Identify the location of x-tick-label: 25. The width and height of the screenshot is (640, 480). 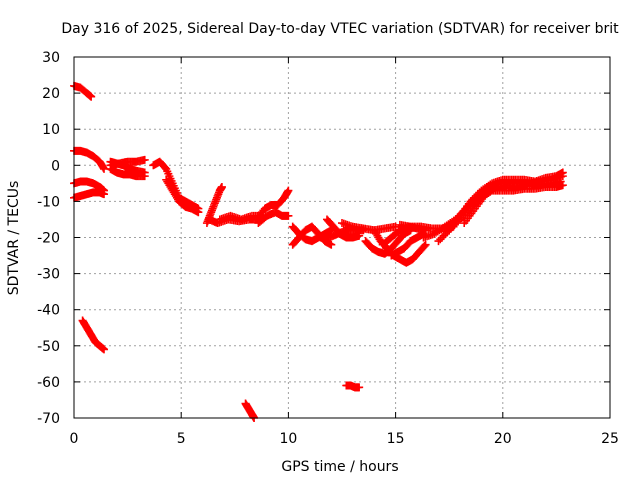
(610, 439).